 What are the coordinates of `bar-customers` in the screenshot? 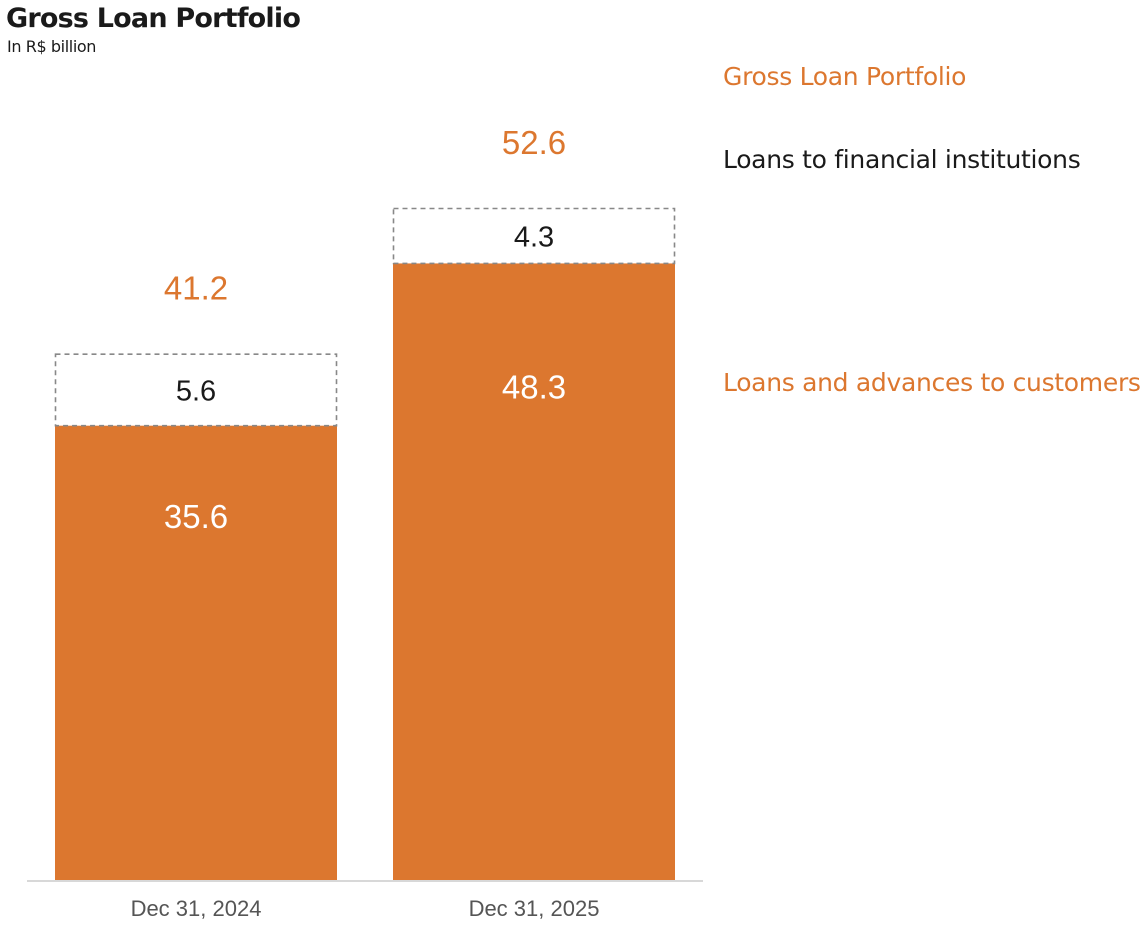 It's located at (196, 652).